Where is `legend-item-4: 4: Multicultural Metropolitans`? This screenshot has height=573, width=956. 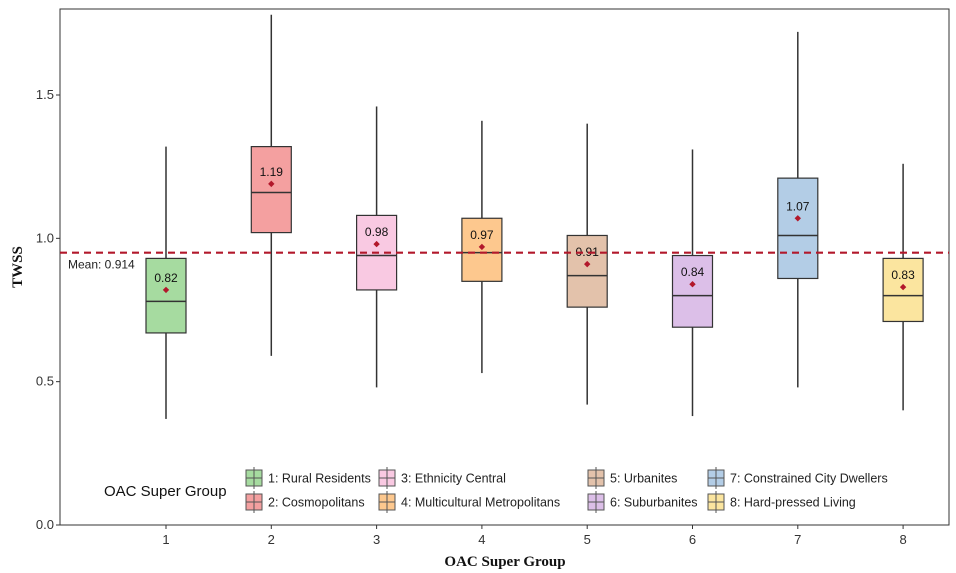 legend-item-4: 4: Multicultural Metropolitans is located at coordinates (469, 502).